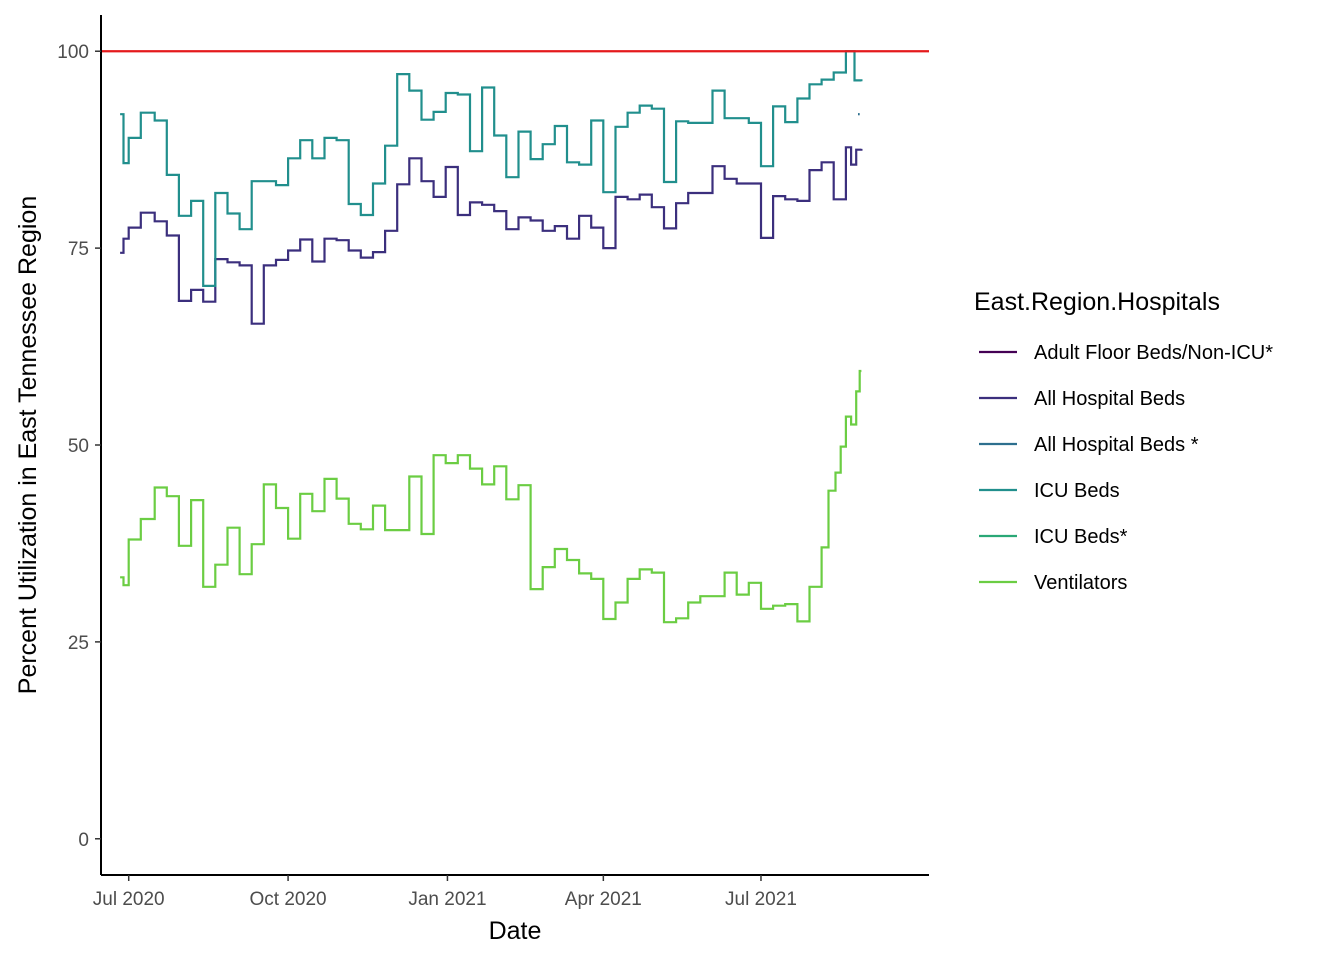 This screenshot has height=960, width=1344. I want to click on y-axis-ticks: 0 25 50 75 100, so click(79, 446).